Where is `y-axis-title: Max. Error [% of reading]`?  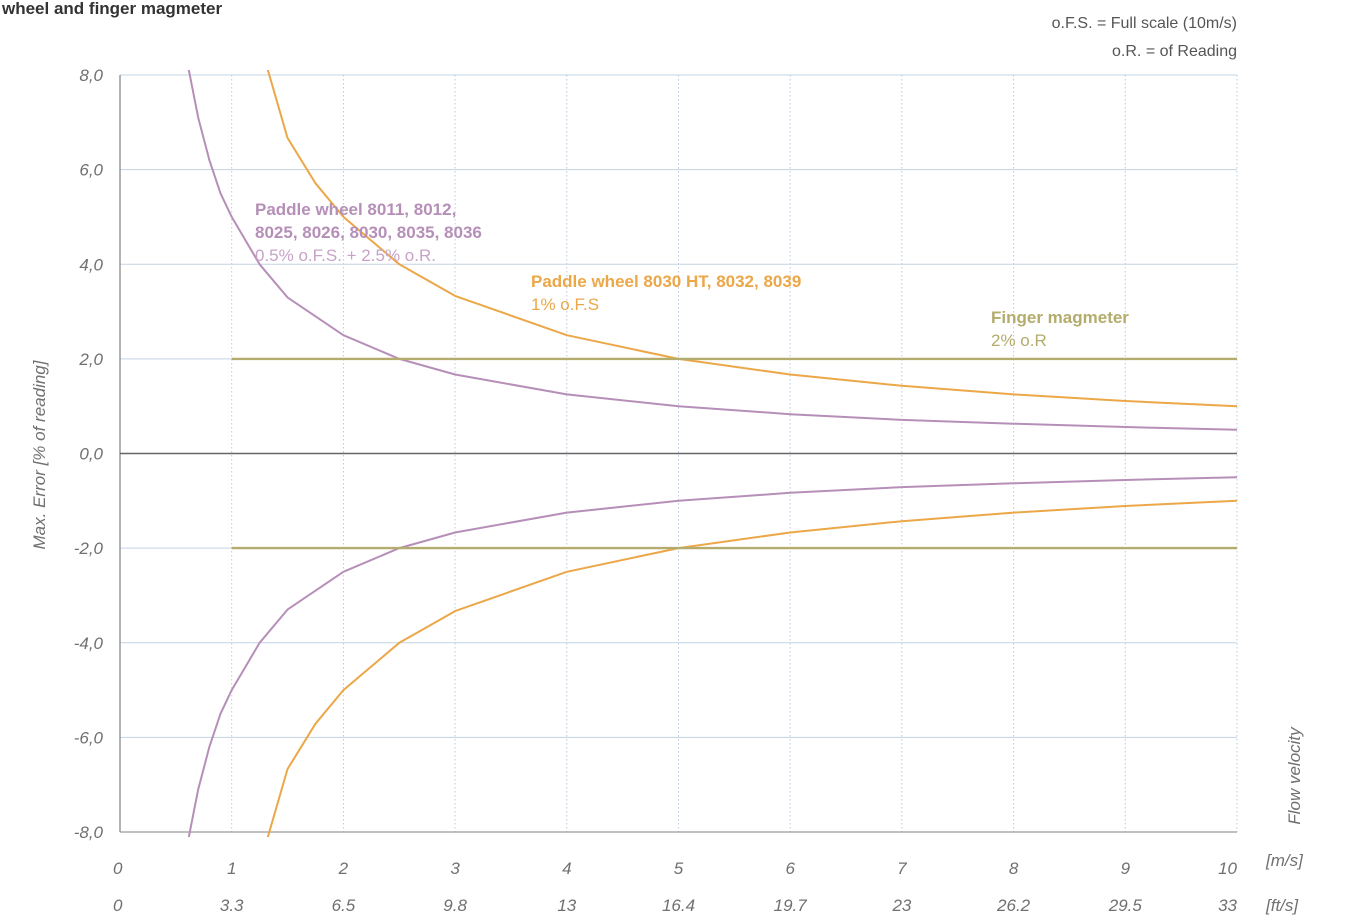 y-axis-title: Max. Error [% of reading] is located at coordinates (39, 454).